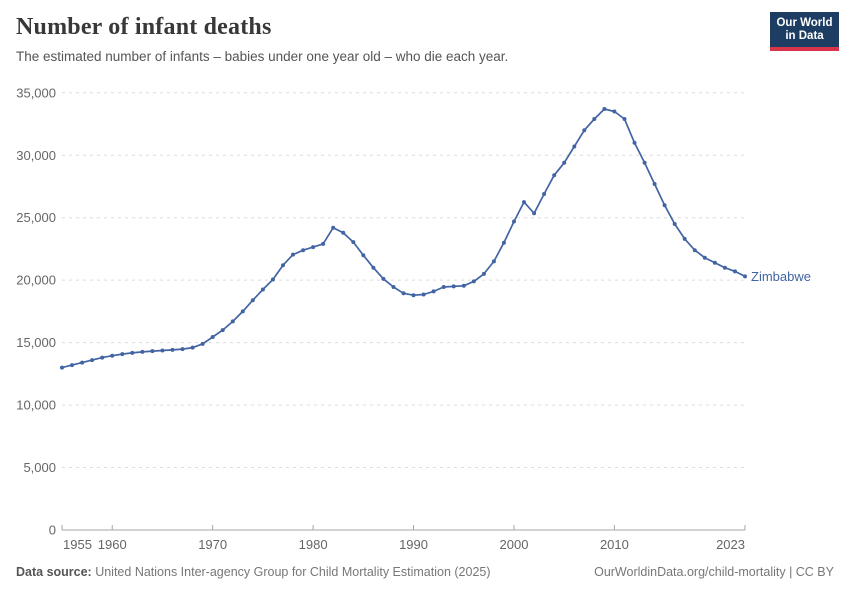  Describe the element at coordinates (36, 92) in the screenshot. I see `y-tick-label: 35,000` at that location.